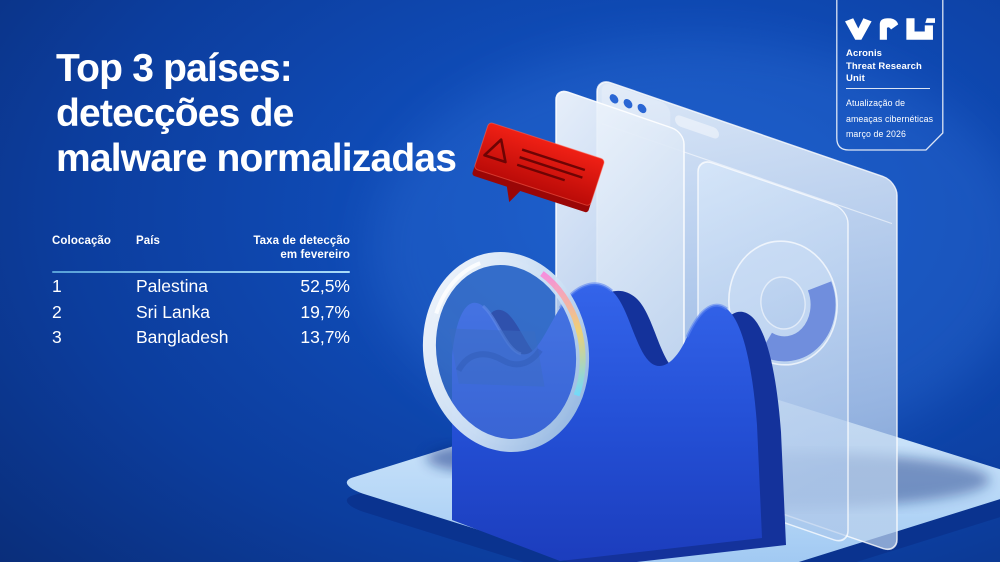 The image size is (1000, 562). I want to click on tru-org-name: Acronis Threat Research Unit, so click(884, 67).